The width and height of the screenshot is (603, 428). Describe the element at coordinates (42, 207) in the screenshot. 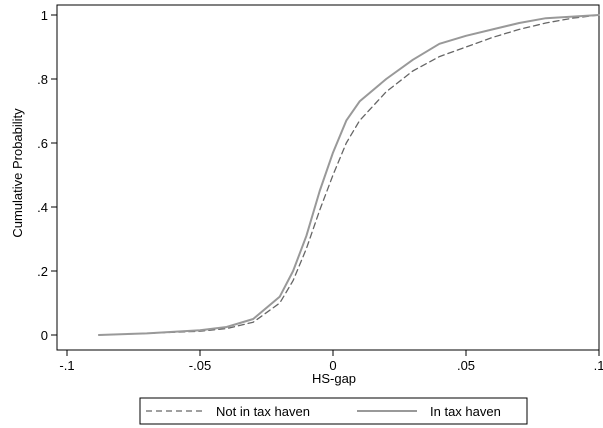

I see `y-tick-label: .4` at that location.